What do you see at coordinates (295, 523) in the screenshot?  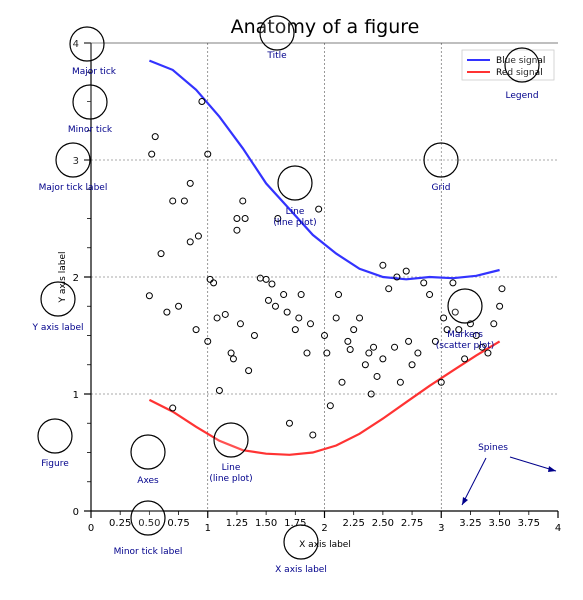 I see `x-minor-tick-label: 1.75` at bounding box center [295, 523].